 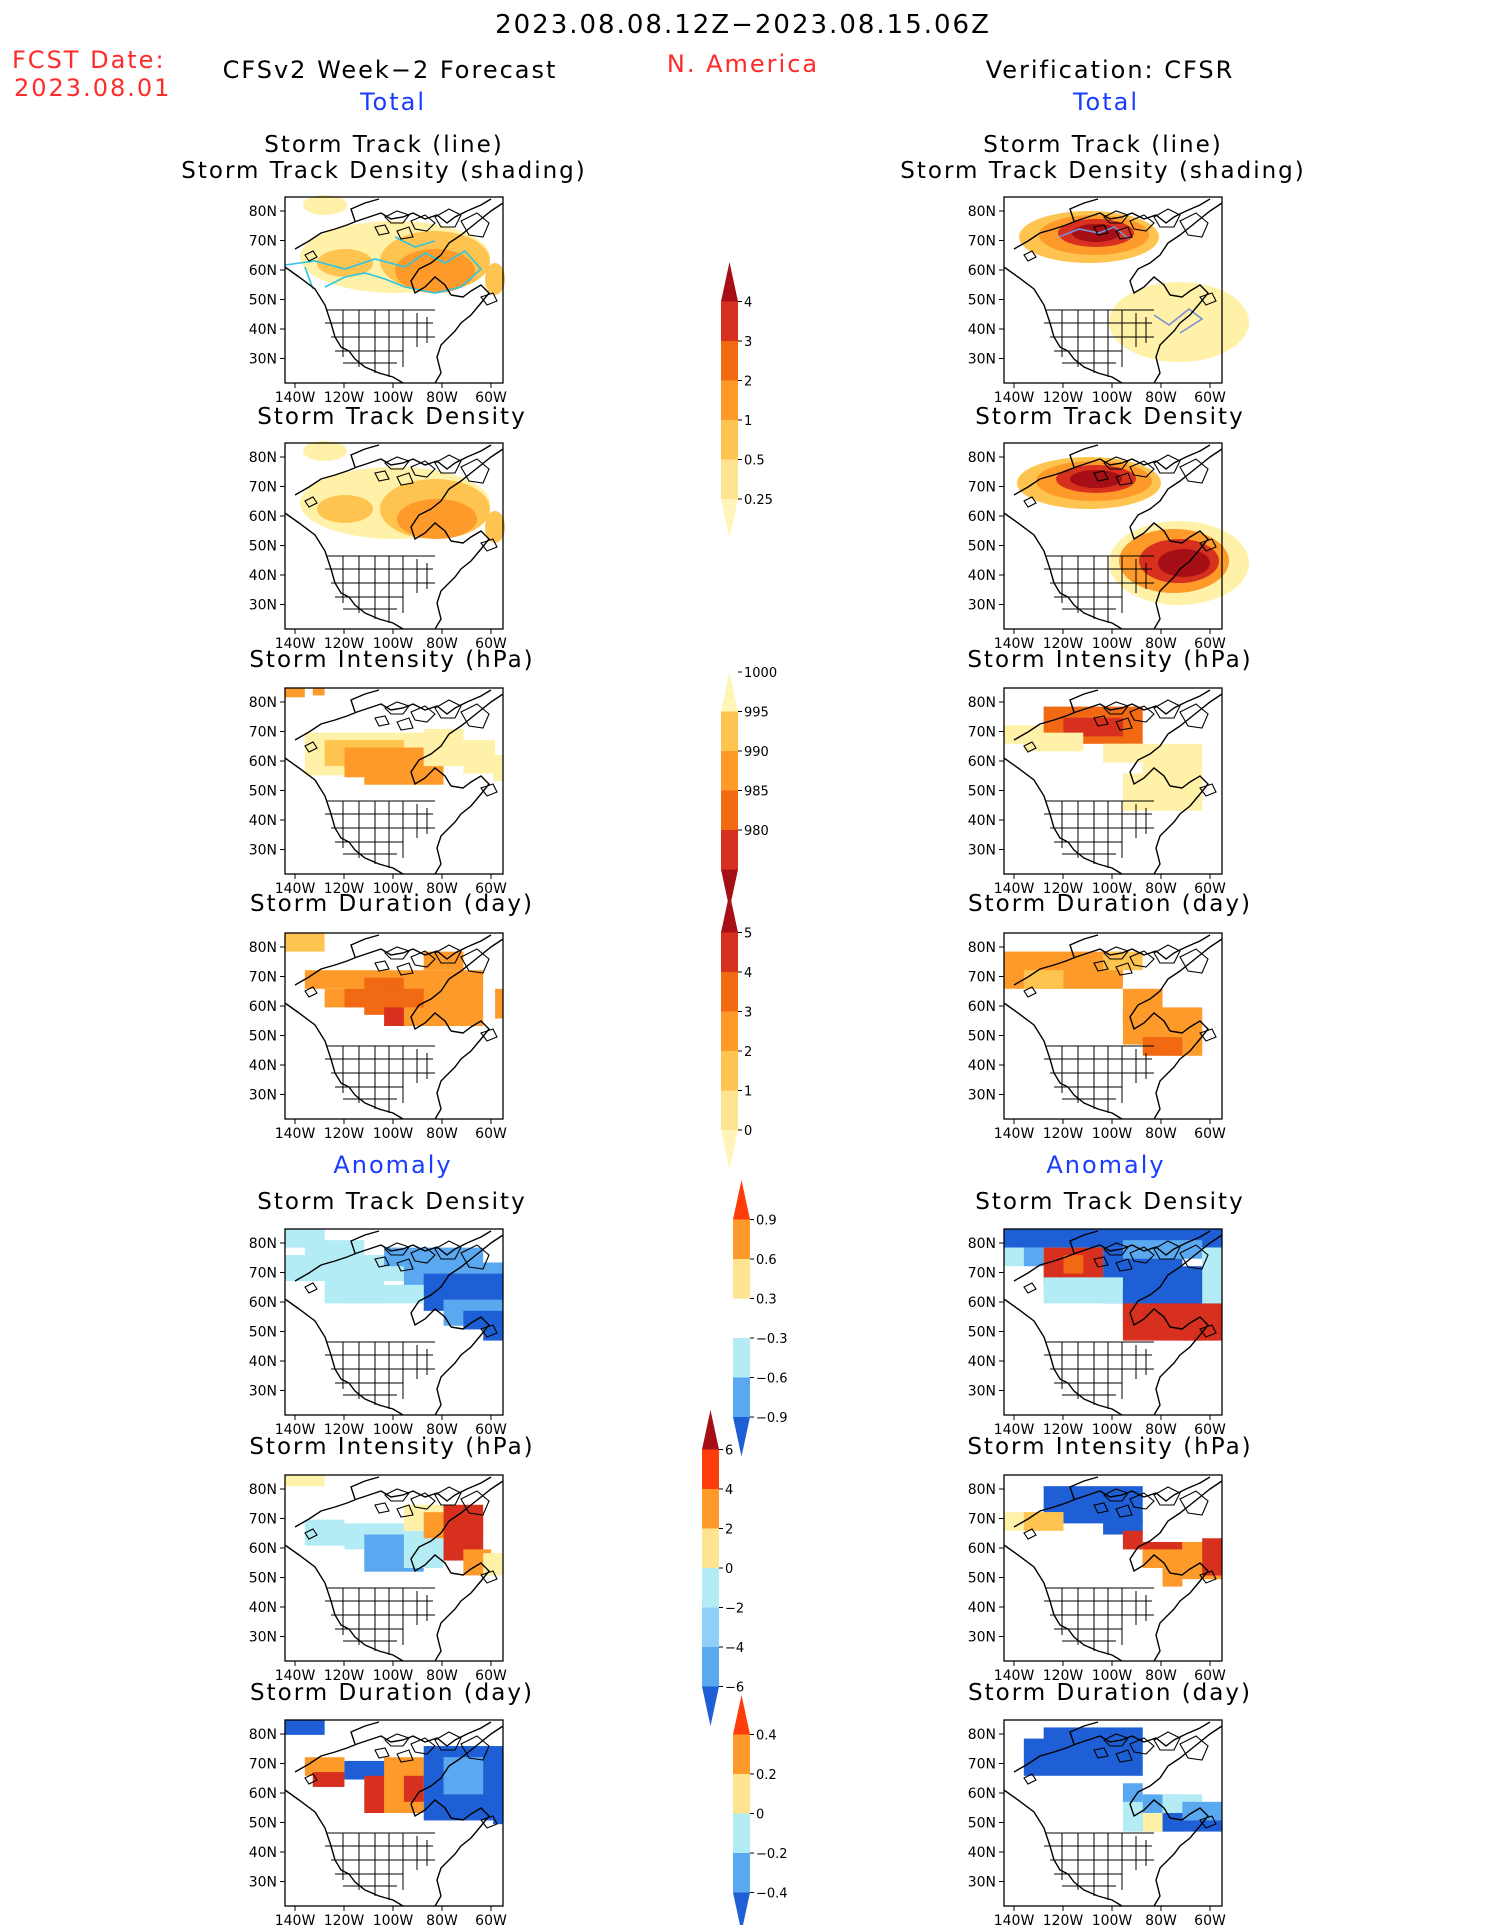 What do you see at coordinates (392, 1693) in the screenshot?
I see `panel-title-fcst-anom-duration: Storm Duration (day)` at bounding box center [392, 1693].